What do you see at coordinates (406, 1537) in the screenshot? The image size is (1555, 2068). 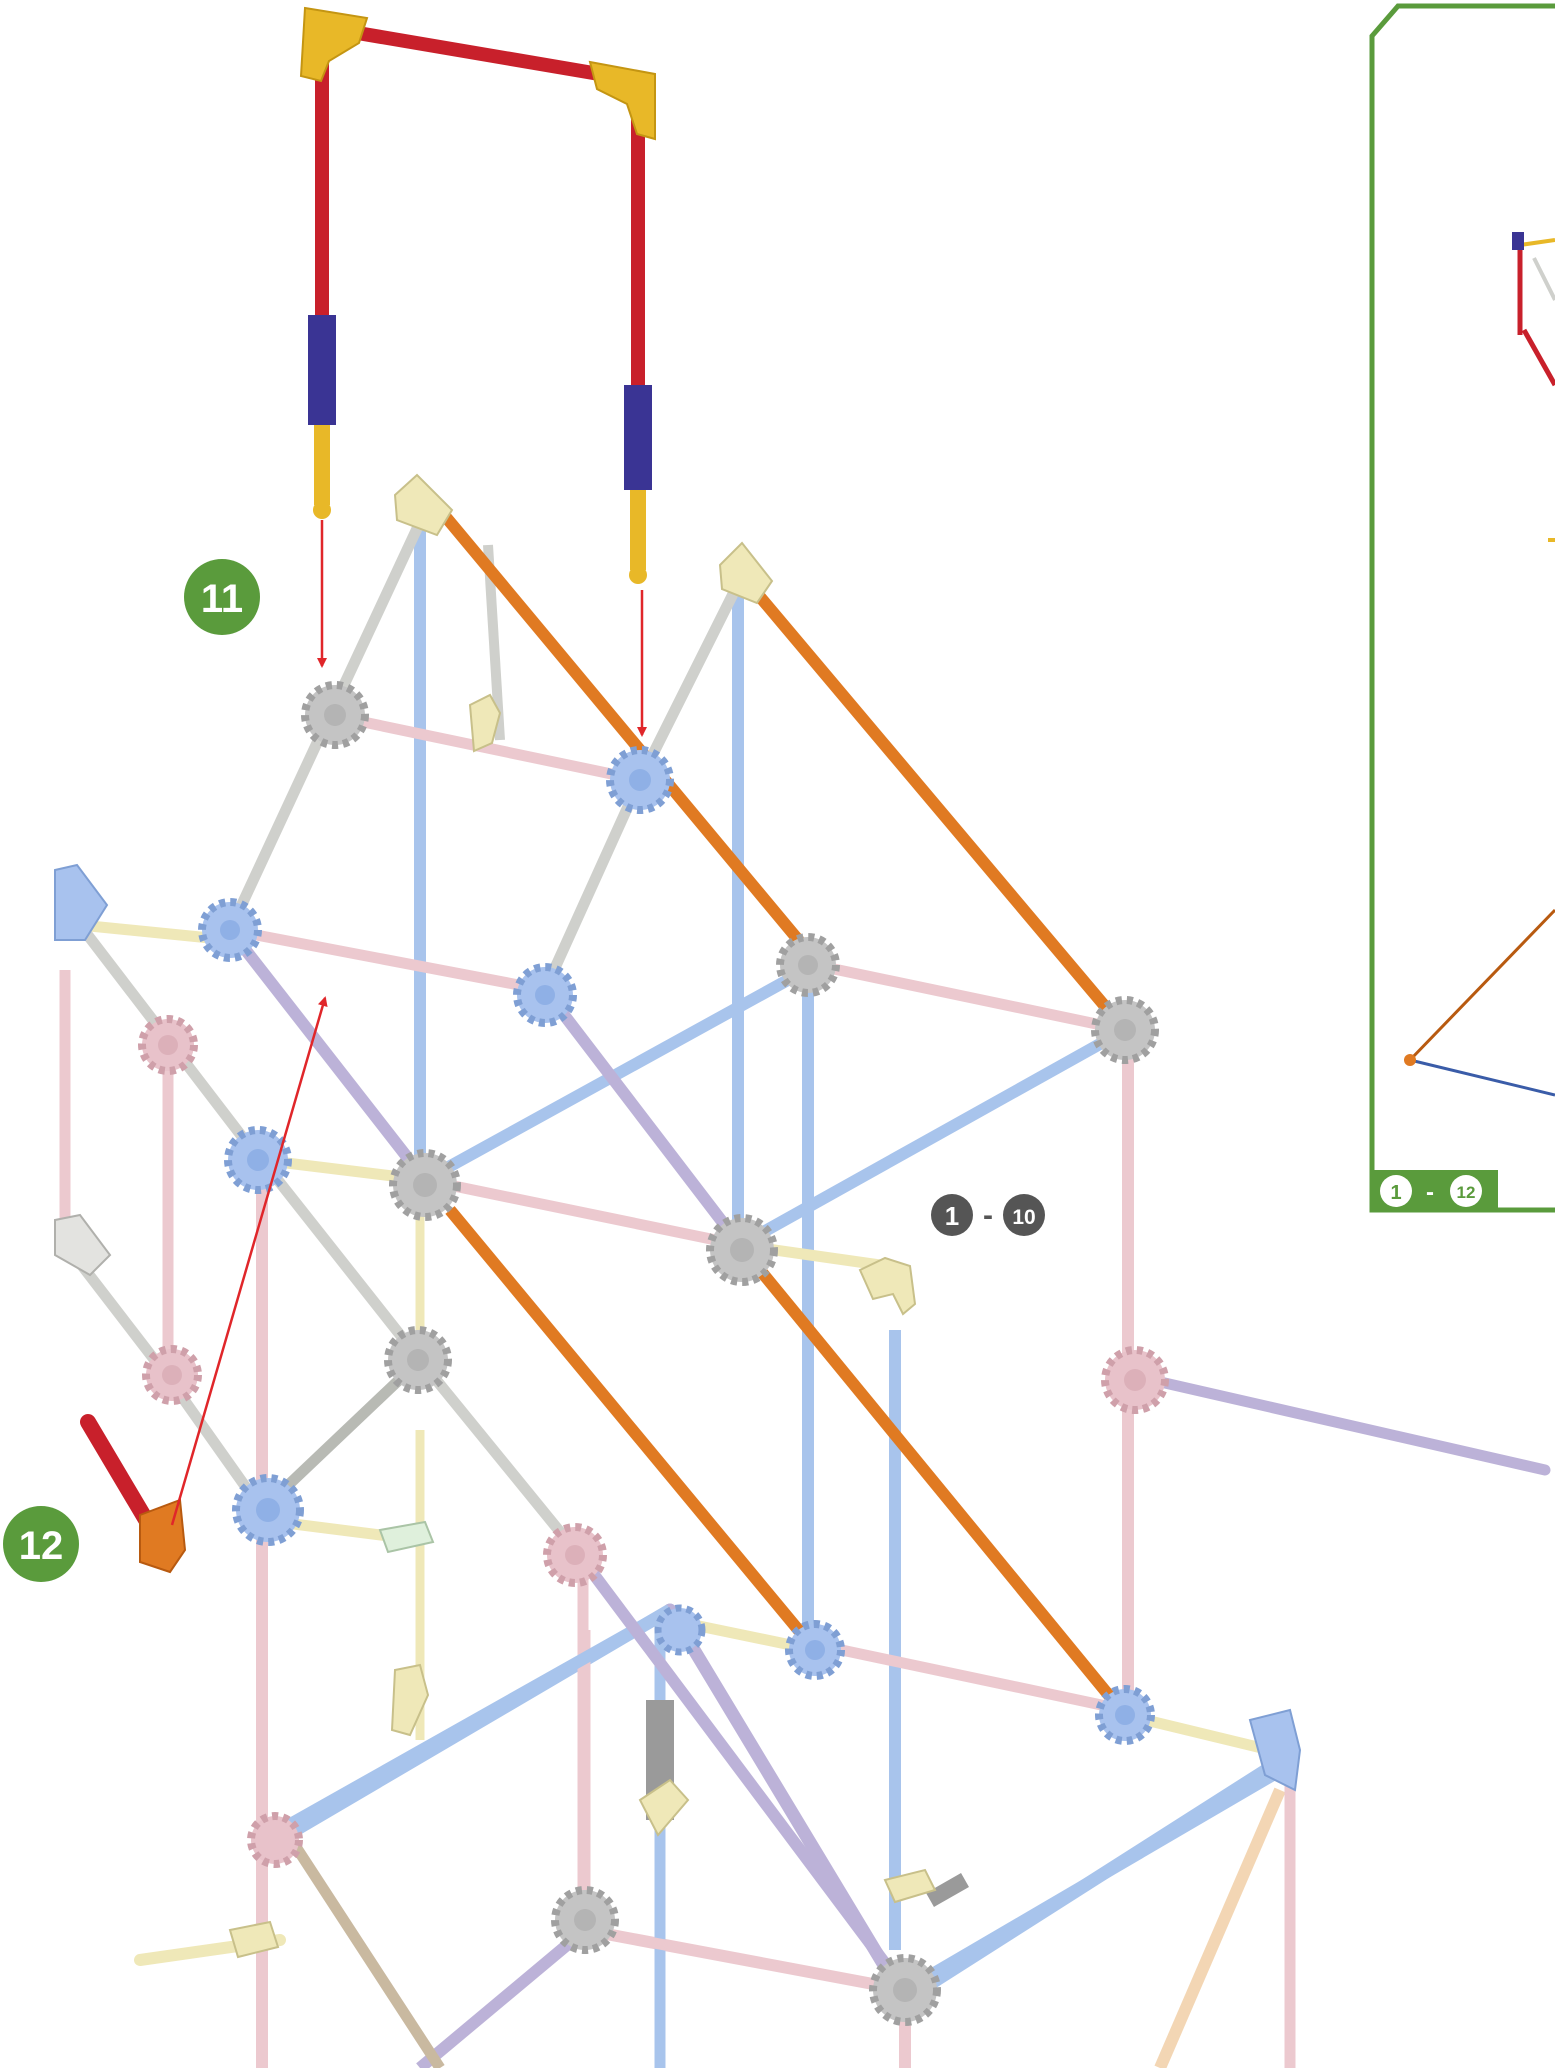 I see `green-clip` at bounding box center [406, 1537].